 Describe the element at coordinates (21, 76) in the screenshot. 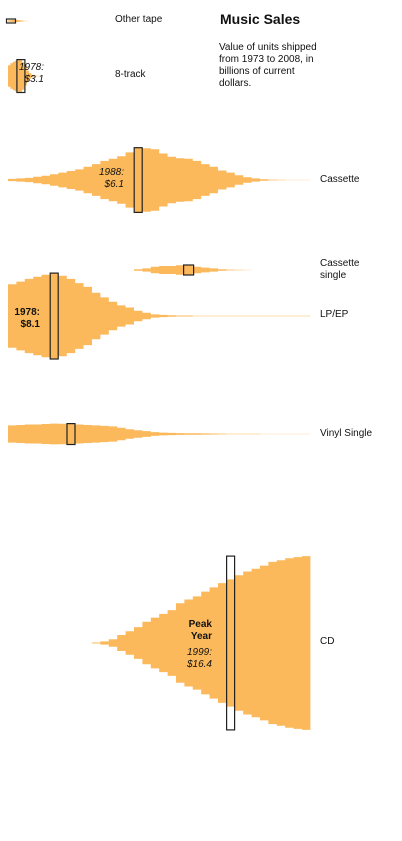

I see `peak-marker-8-track` at that location.